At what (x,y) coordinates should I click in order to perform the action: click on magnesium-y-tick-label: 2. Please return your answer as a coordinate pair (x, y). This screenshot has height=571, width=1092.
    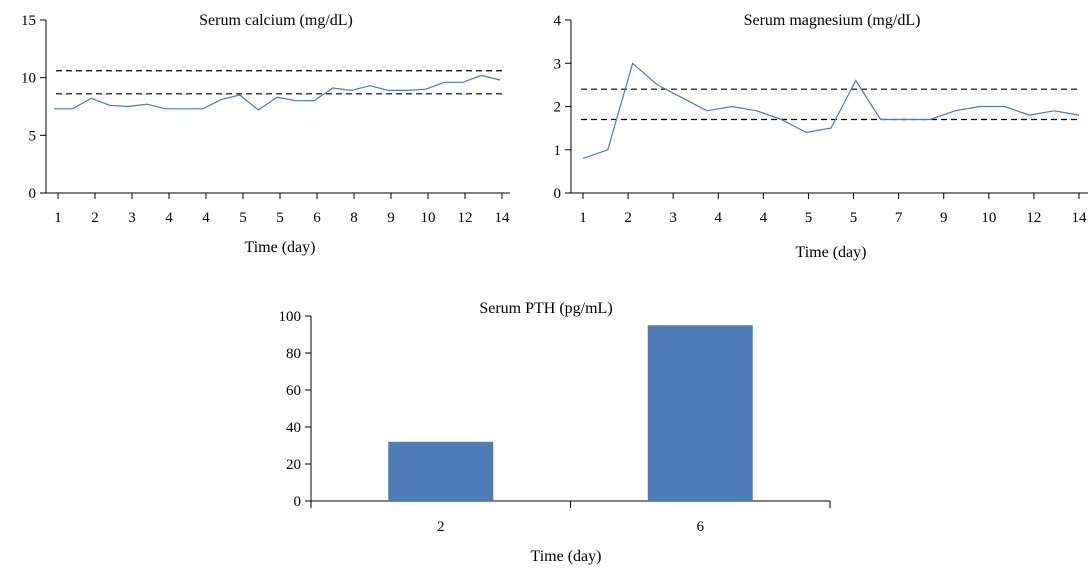
    Looking at the image, I should click on (558, 108).